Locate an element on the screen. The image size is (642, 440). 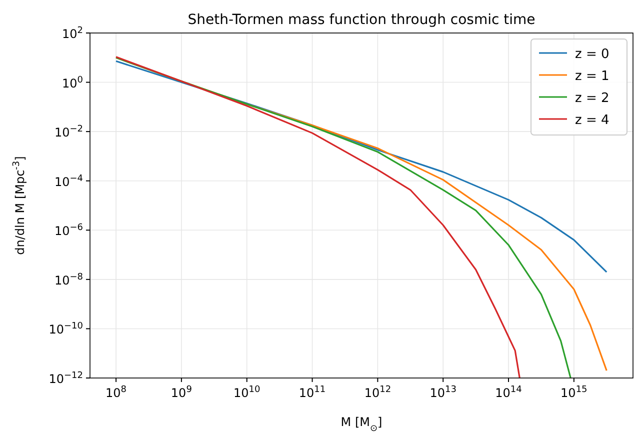
y-tick-label: 10$^{−6}$ is located at coordinates (69, 230).